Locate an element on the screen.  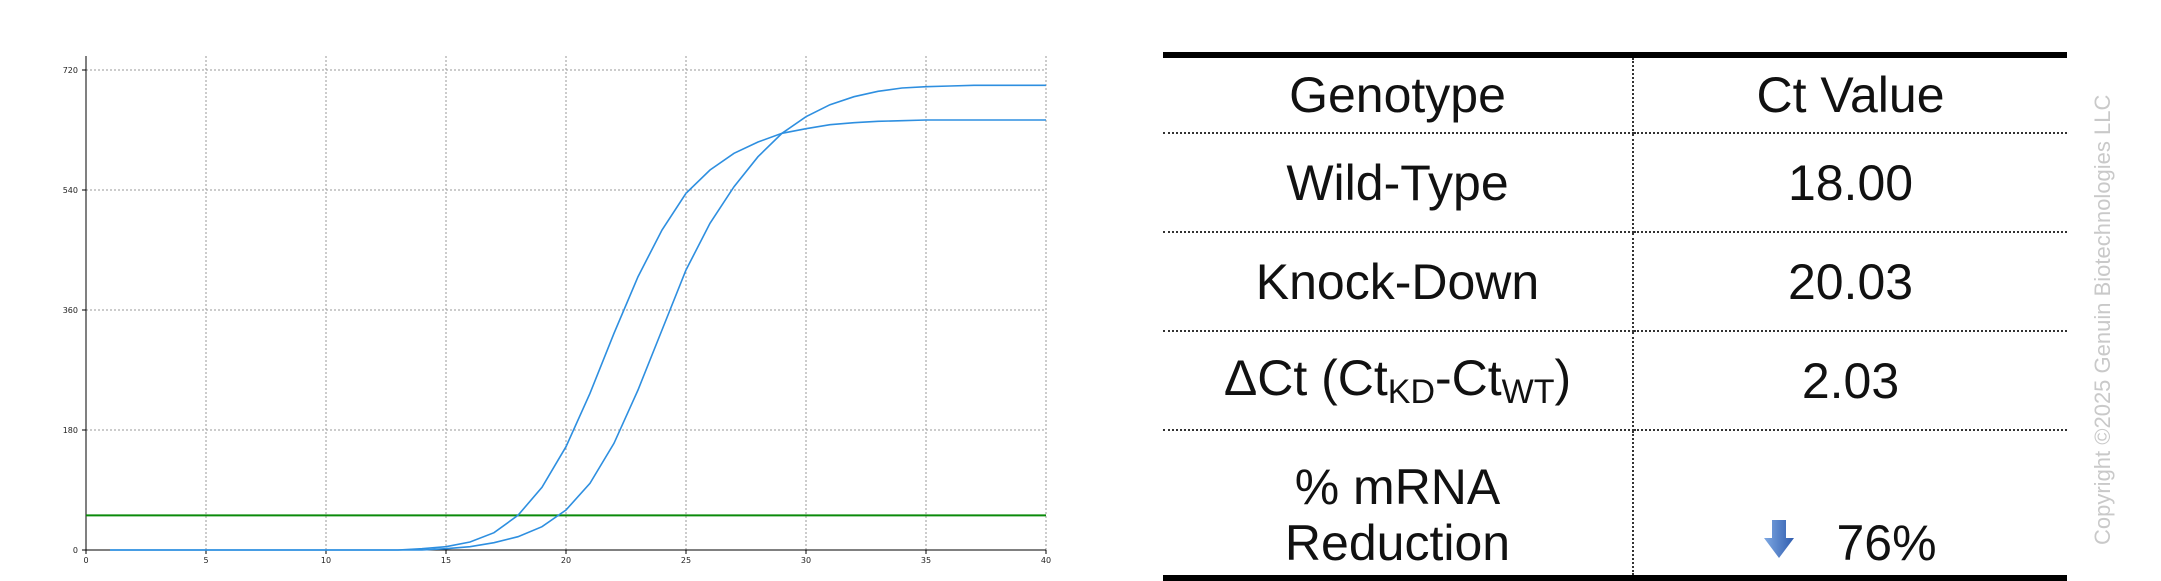
x-tick-label: 5 is located at coordinates (205, 560).